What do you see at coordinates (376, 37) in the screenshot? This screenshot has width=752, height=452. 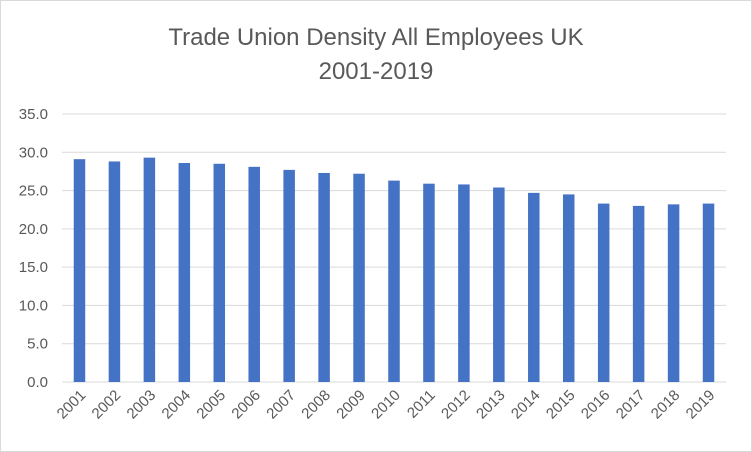 I see `chart-title: Trade Union Density All Employees UK` at bounding box center [376, 37].